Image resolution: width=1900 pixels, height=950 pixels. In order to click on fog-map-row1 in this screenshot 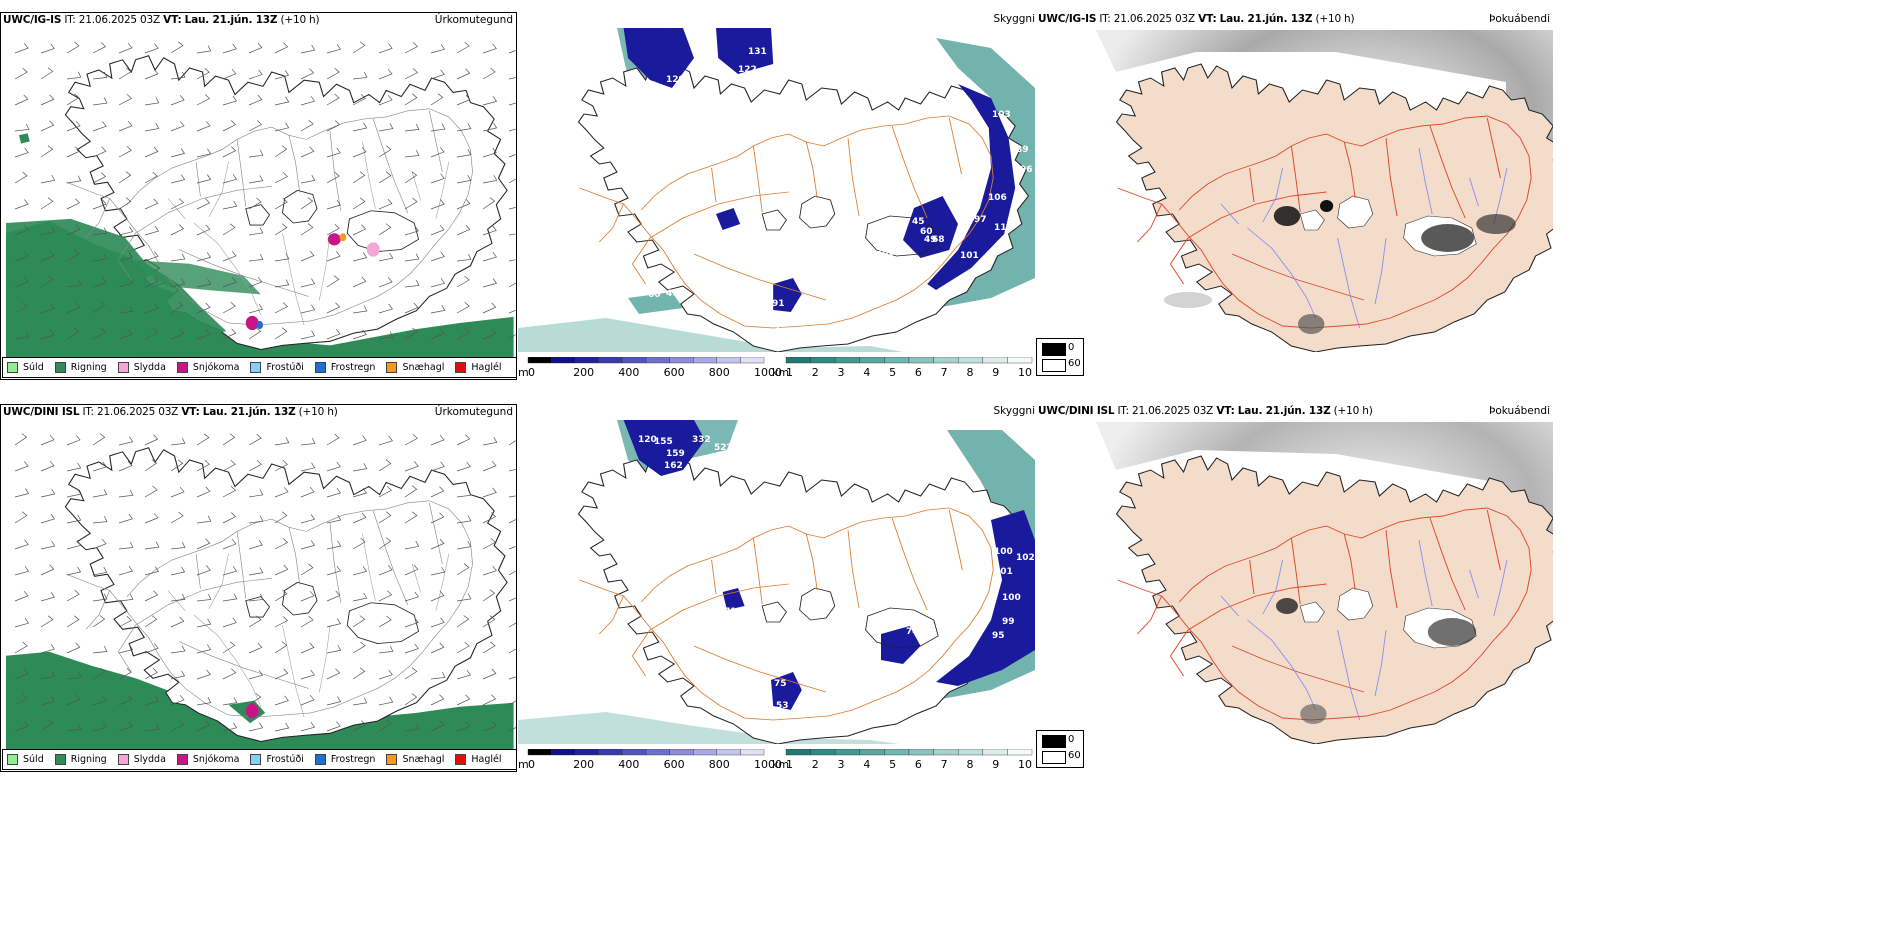, I will do `click(1294, 191)`.